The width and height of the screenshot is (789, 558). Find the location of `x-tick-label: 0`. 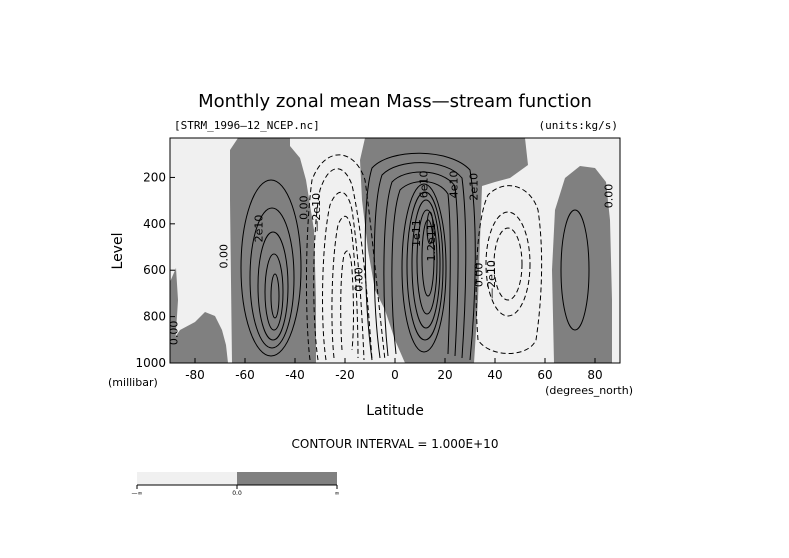

x-tick-label: 0 is located at coordinates (395, 375).